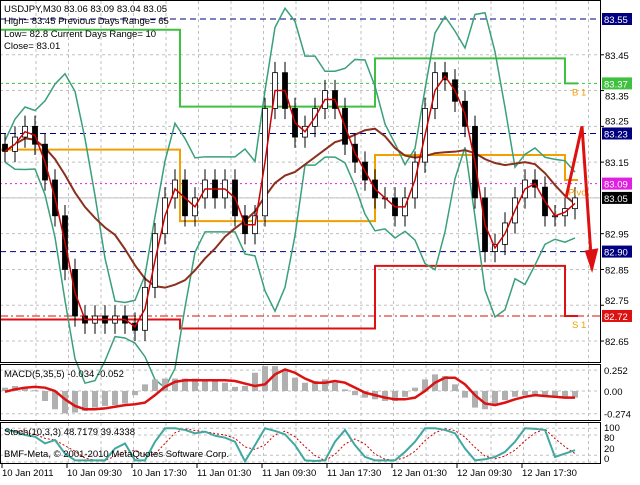  I want to click on time-tick-label: 10 Jan 09:30, so click(94, 473).